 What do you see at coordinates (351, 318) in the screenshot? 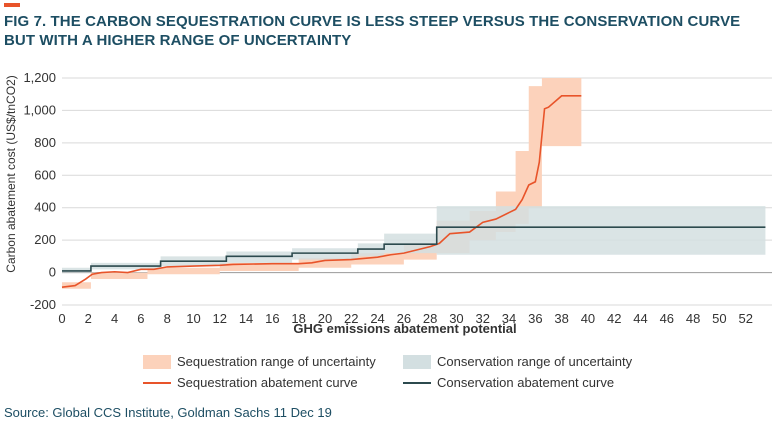
I see `x-tick-label: 22` at bounding box center [351, 318].